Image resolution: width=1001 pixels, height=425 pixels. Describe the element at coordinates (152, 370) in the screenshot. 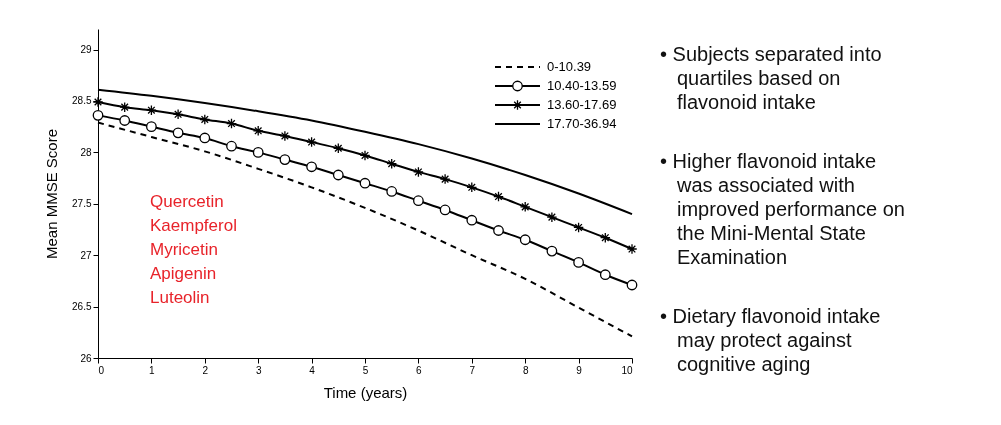

I see `x-tick-label: 1` at that location.